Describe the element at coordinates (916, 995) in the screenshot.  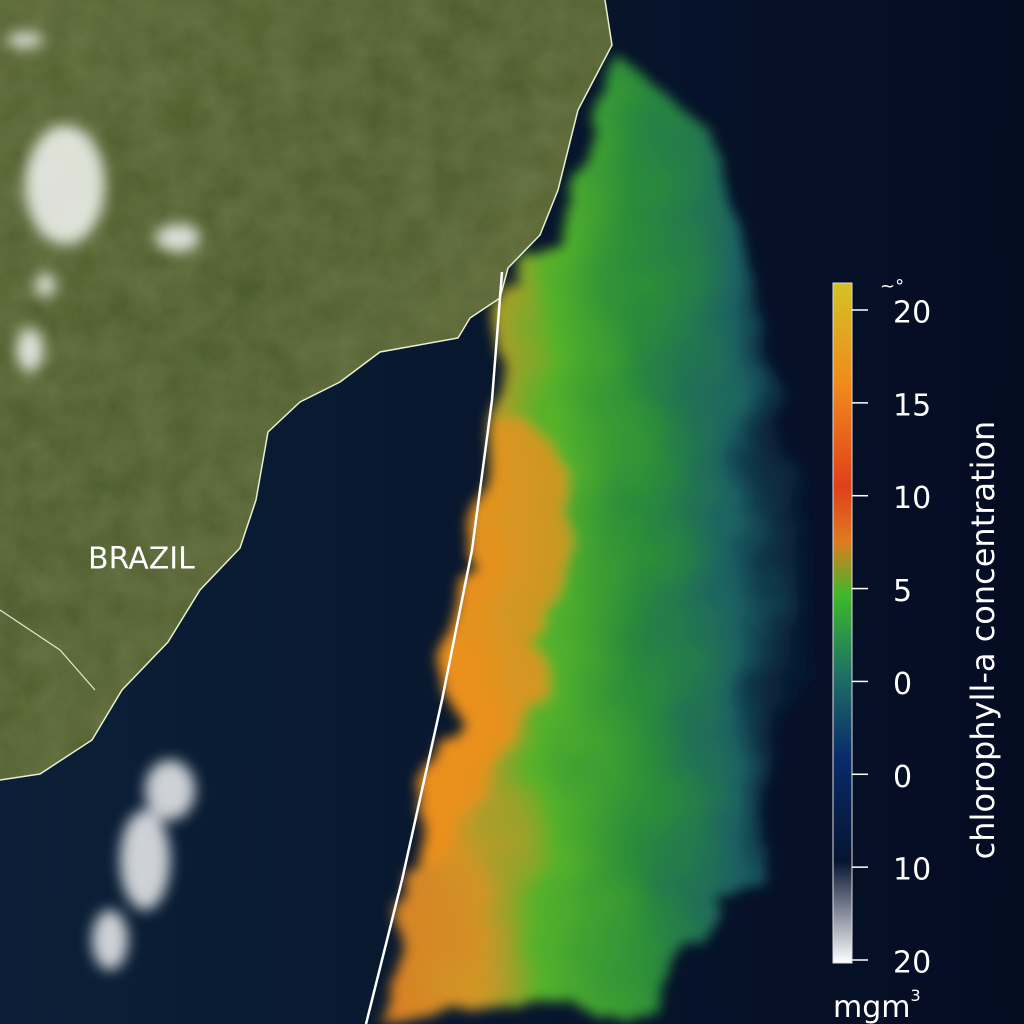
I see `unit-superscript: 3` at that location.